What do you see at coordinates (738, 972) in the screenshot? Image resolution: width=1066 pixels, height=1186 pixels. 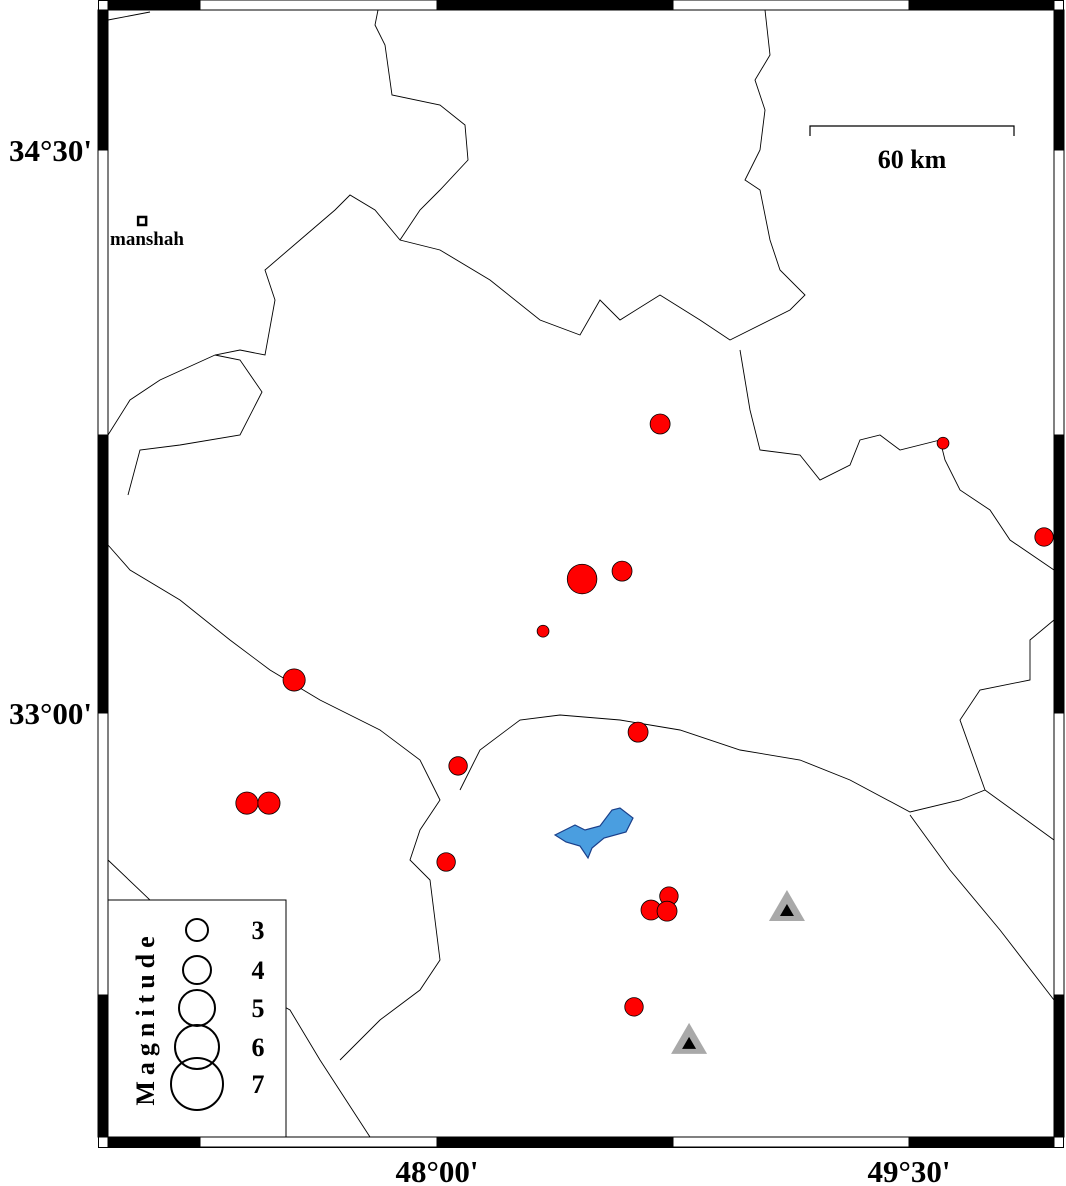 I see `seismic-stations` at bounding box center [738, 972].